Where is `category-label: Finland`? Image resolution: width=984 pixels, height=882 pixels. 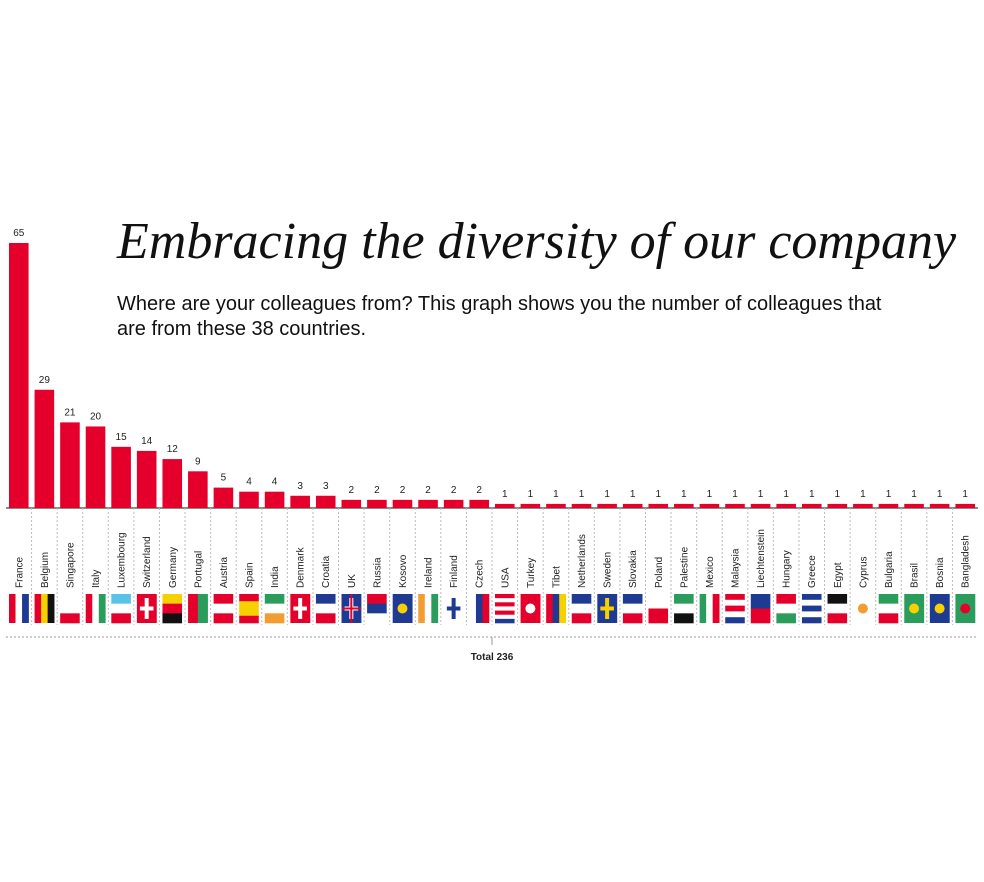 category-label: Finland is located at coordinates (454, 571).